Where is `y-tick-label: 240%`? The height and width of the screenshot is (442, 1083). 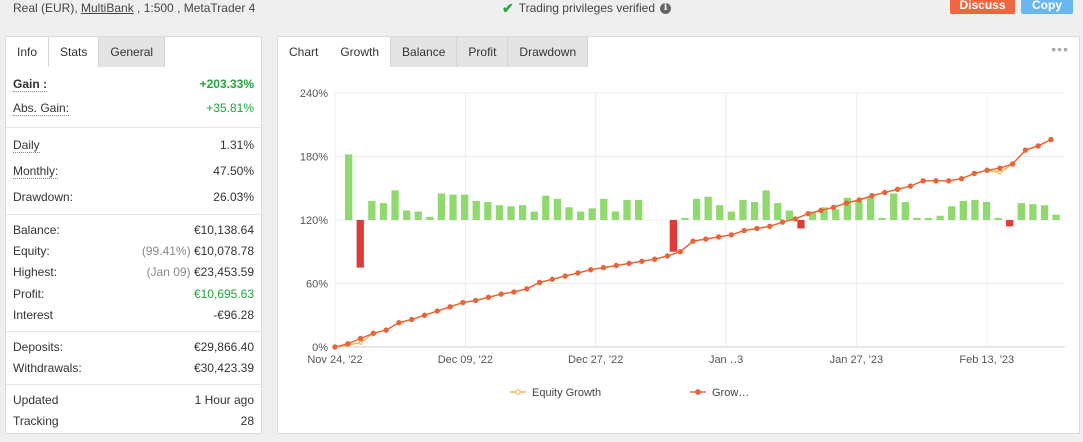 y-tick-label: 240% is located at coordinates (314, 94).